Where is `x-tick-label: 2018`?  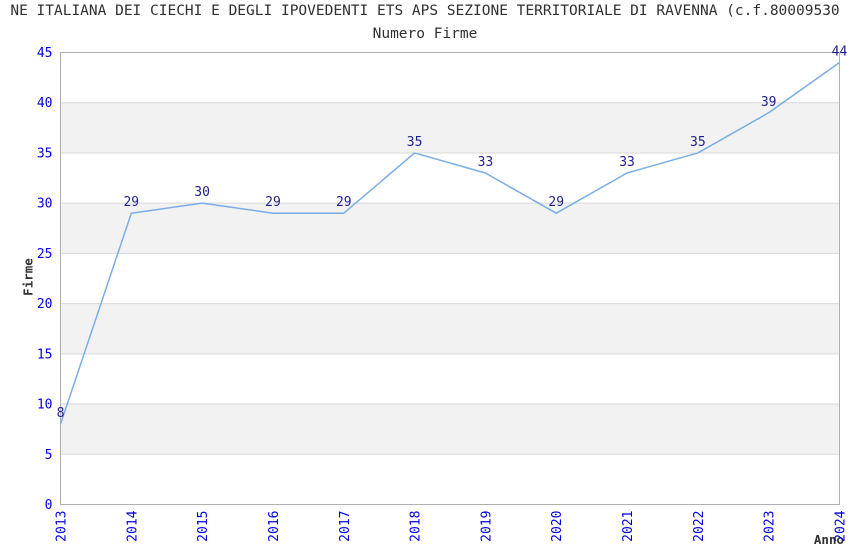 x-tick-label: 2018 is located at coordinates (416, 526).